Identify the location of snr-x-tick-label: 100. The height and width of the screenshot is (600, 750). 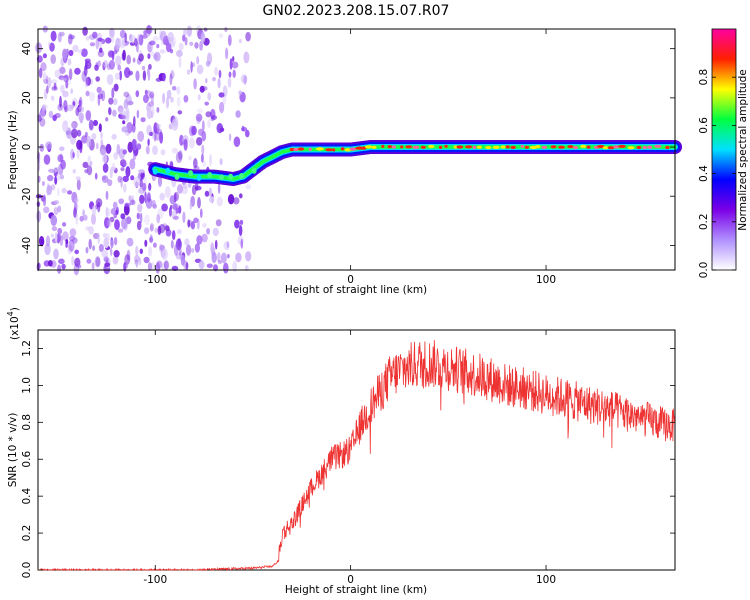
(546, 580).